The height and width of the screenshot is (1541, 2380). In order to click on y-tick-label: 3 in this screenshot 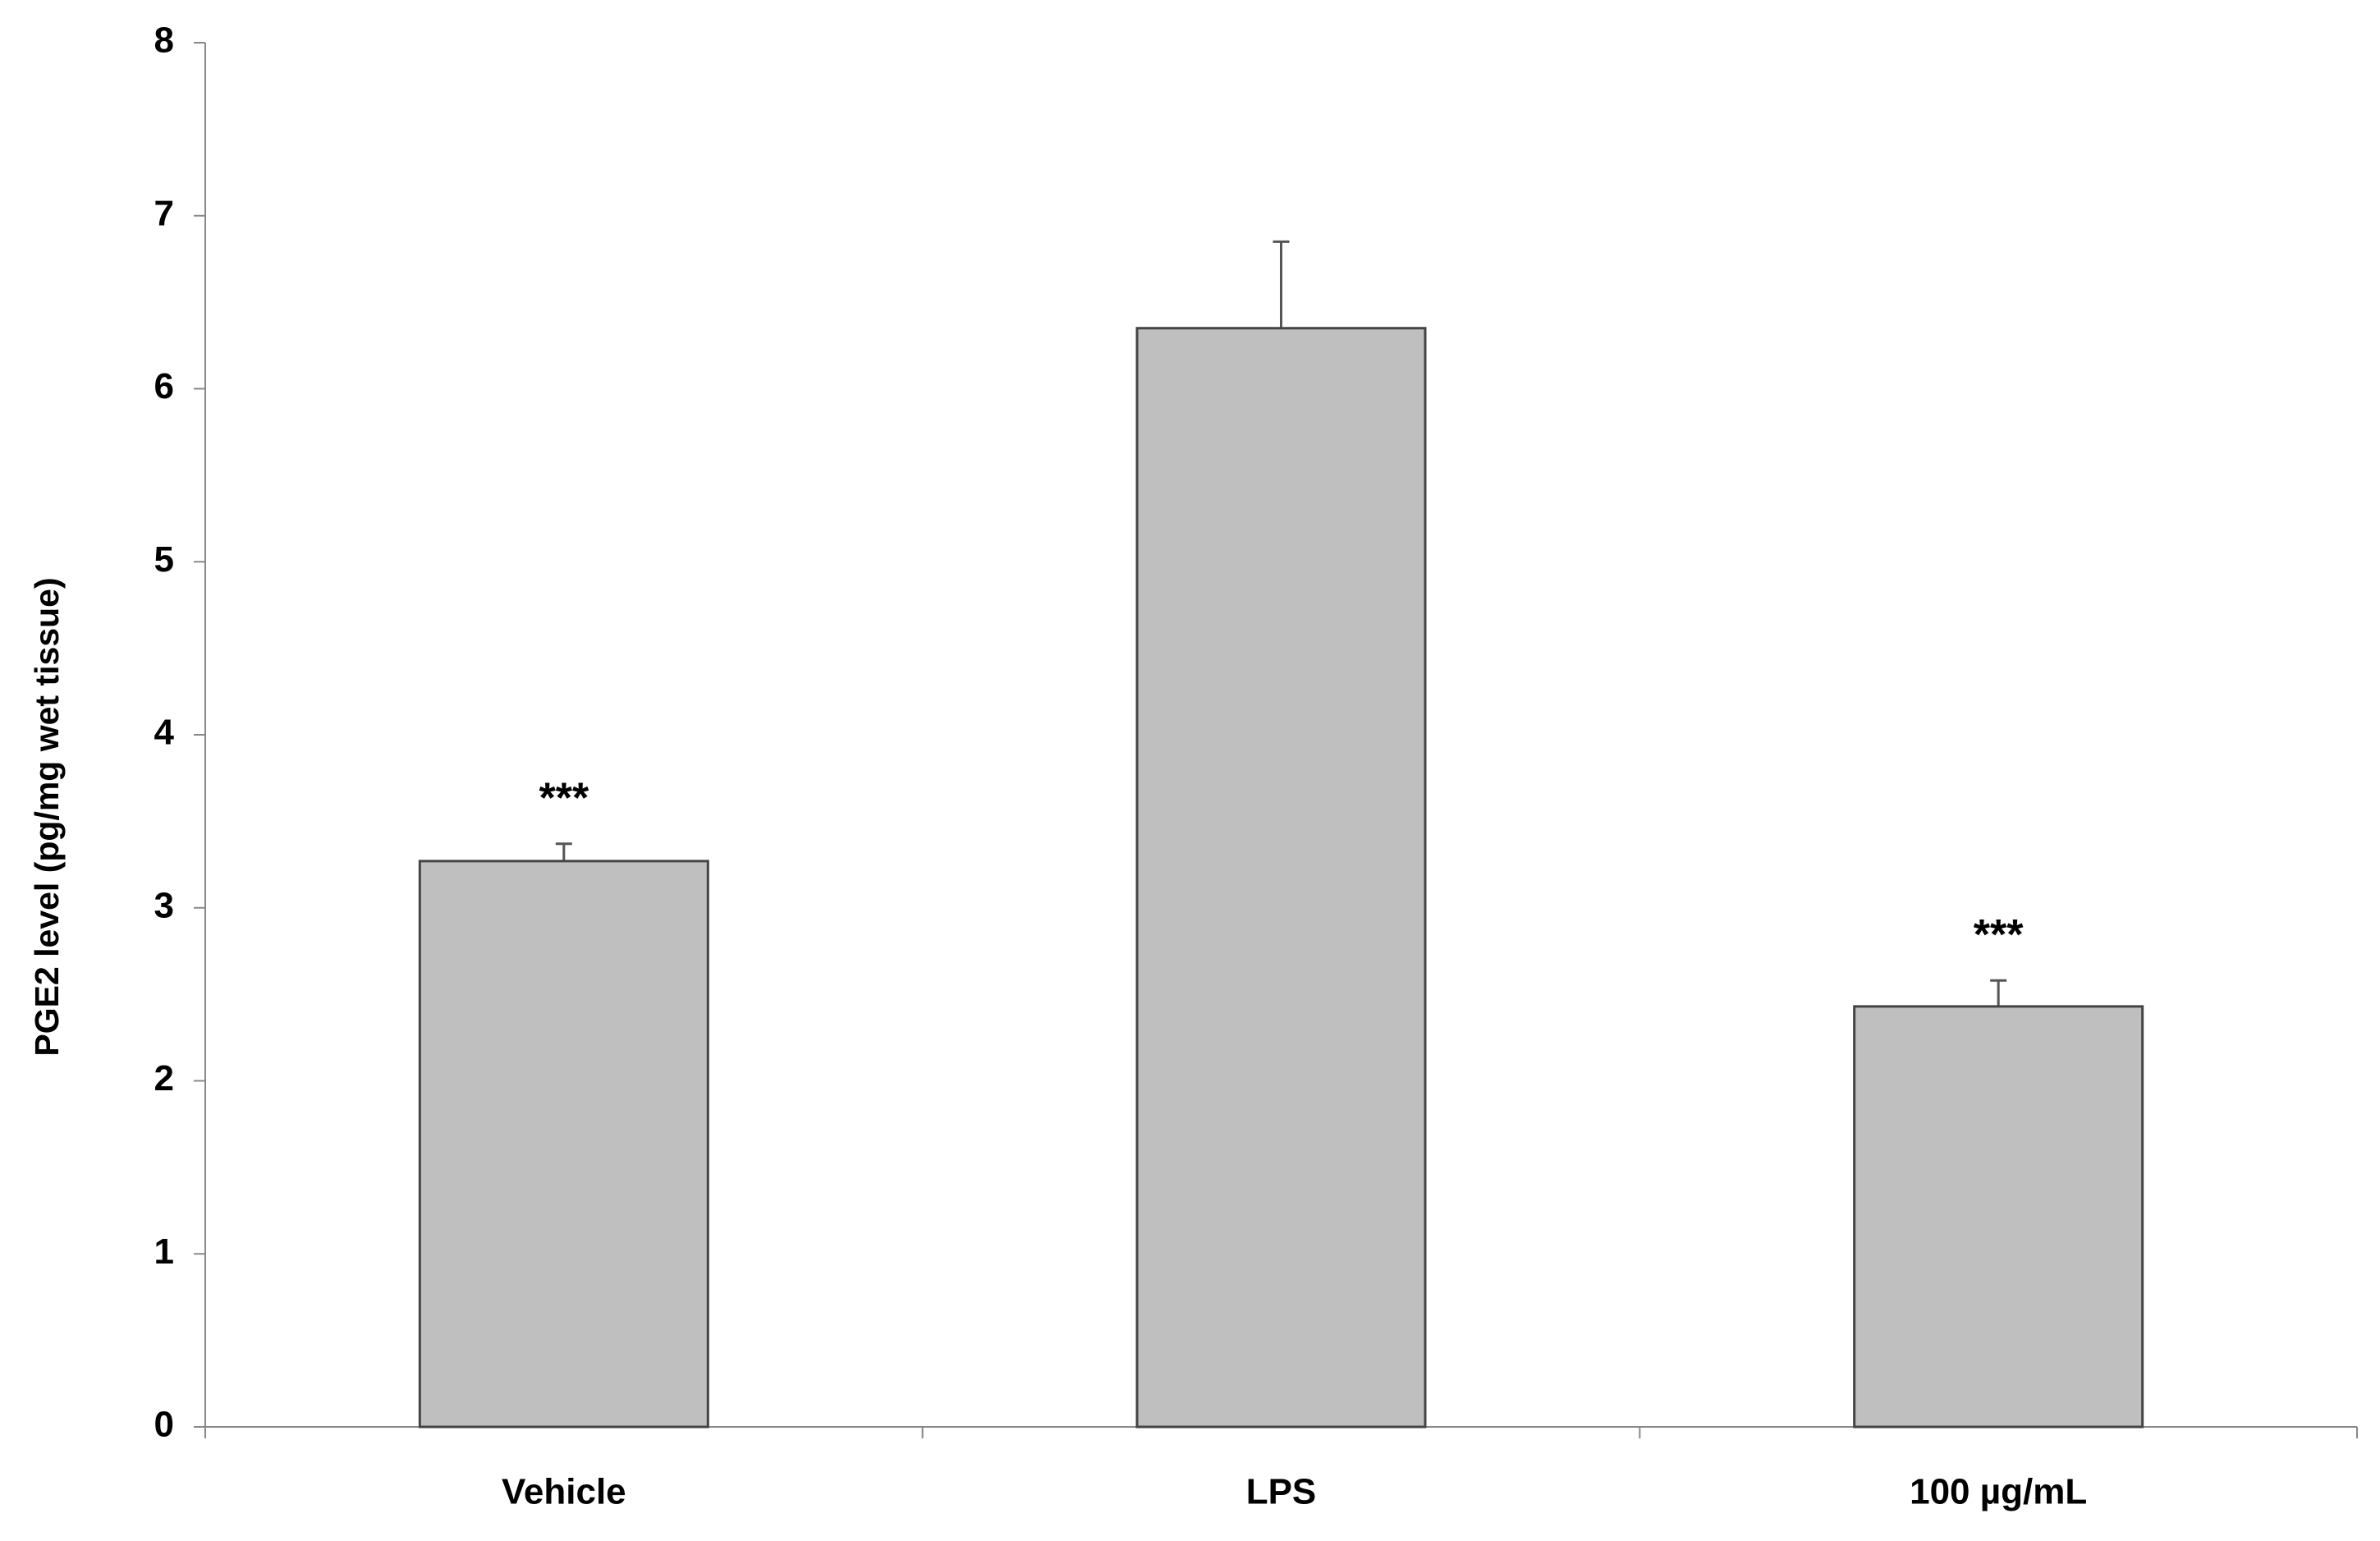, I will do `click(164, 905)`.